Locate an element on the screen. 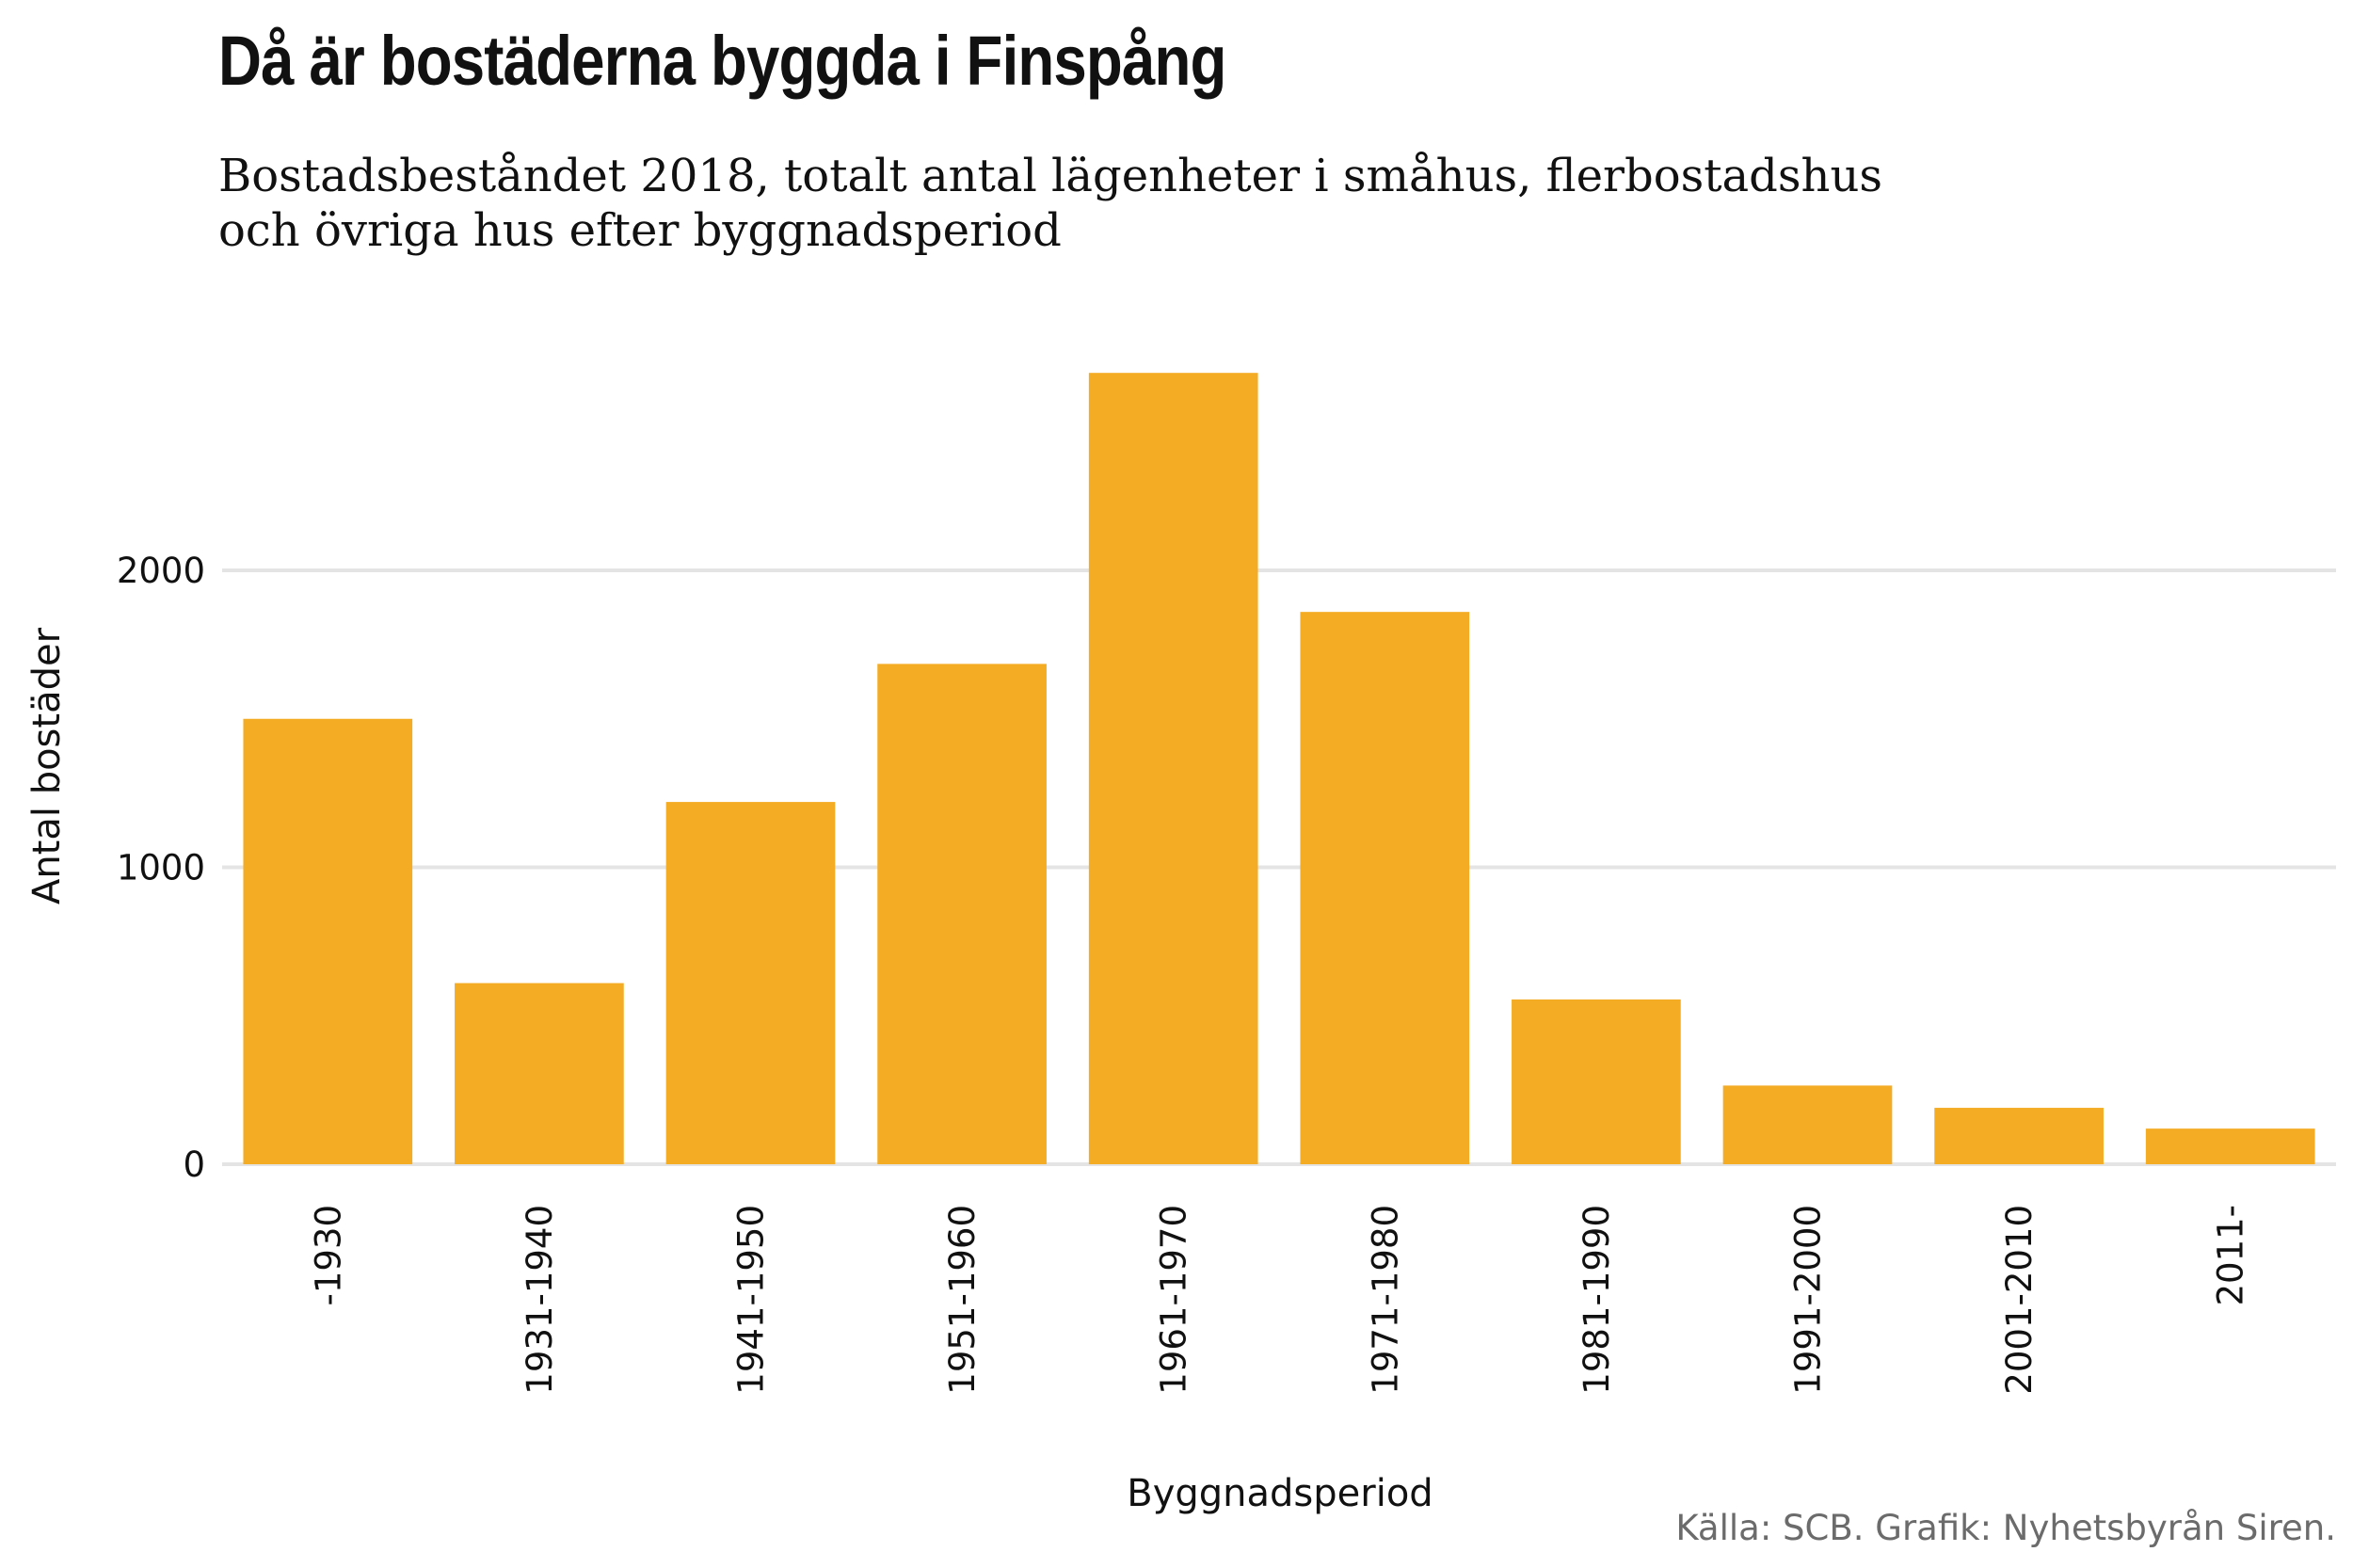 This screenshot has width=2353, height=1568. x-tick-label-1961-1970: 1961-1970 is located at coordinates (1174, 1300).